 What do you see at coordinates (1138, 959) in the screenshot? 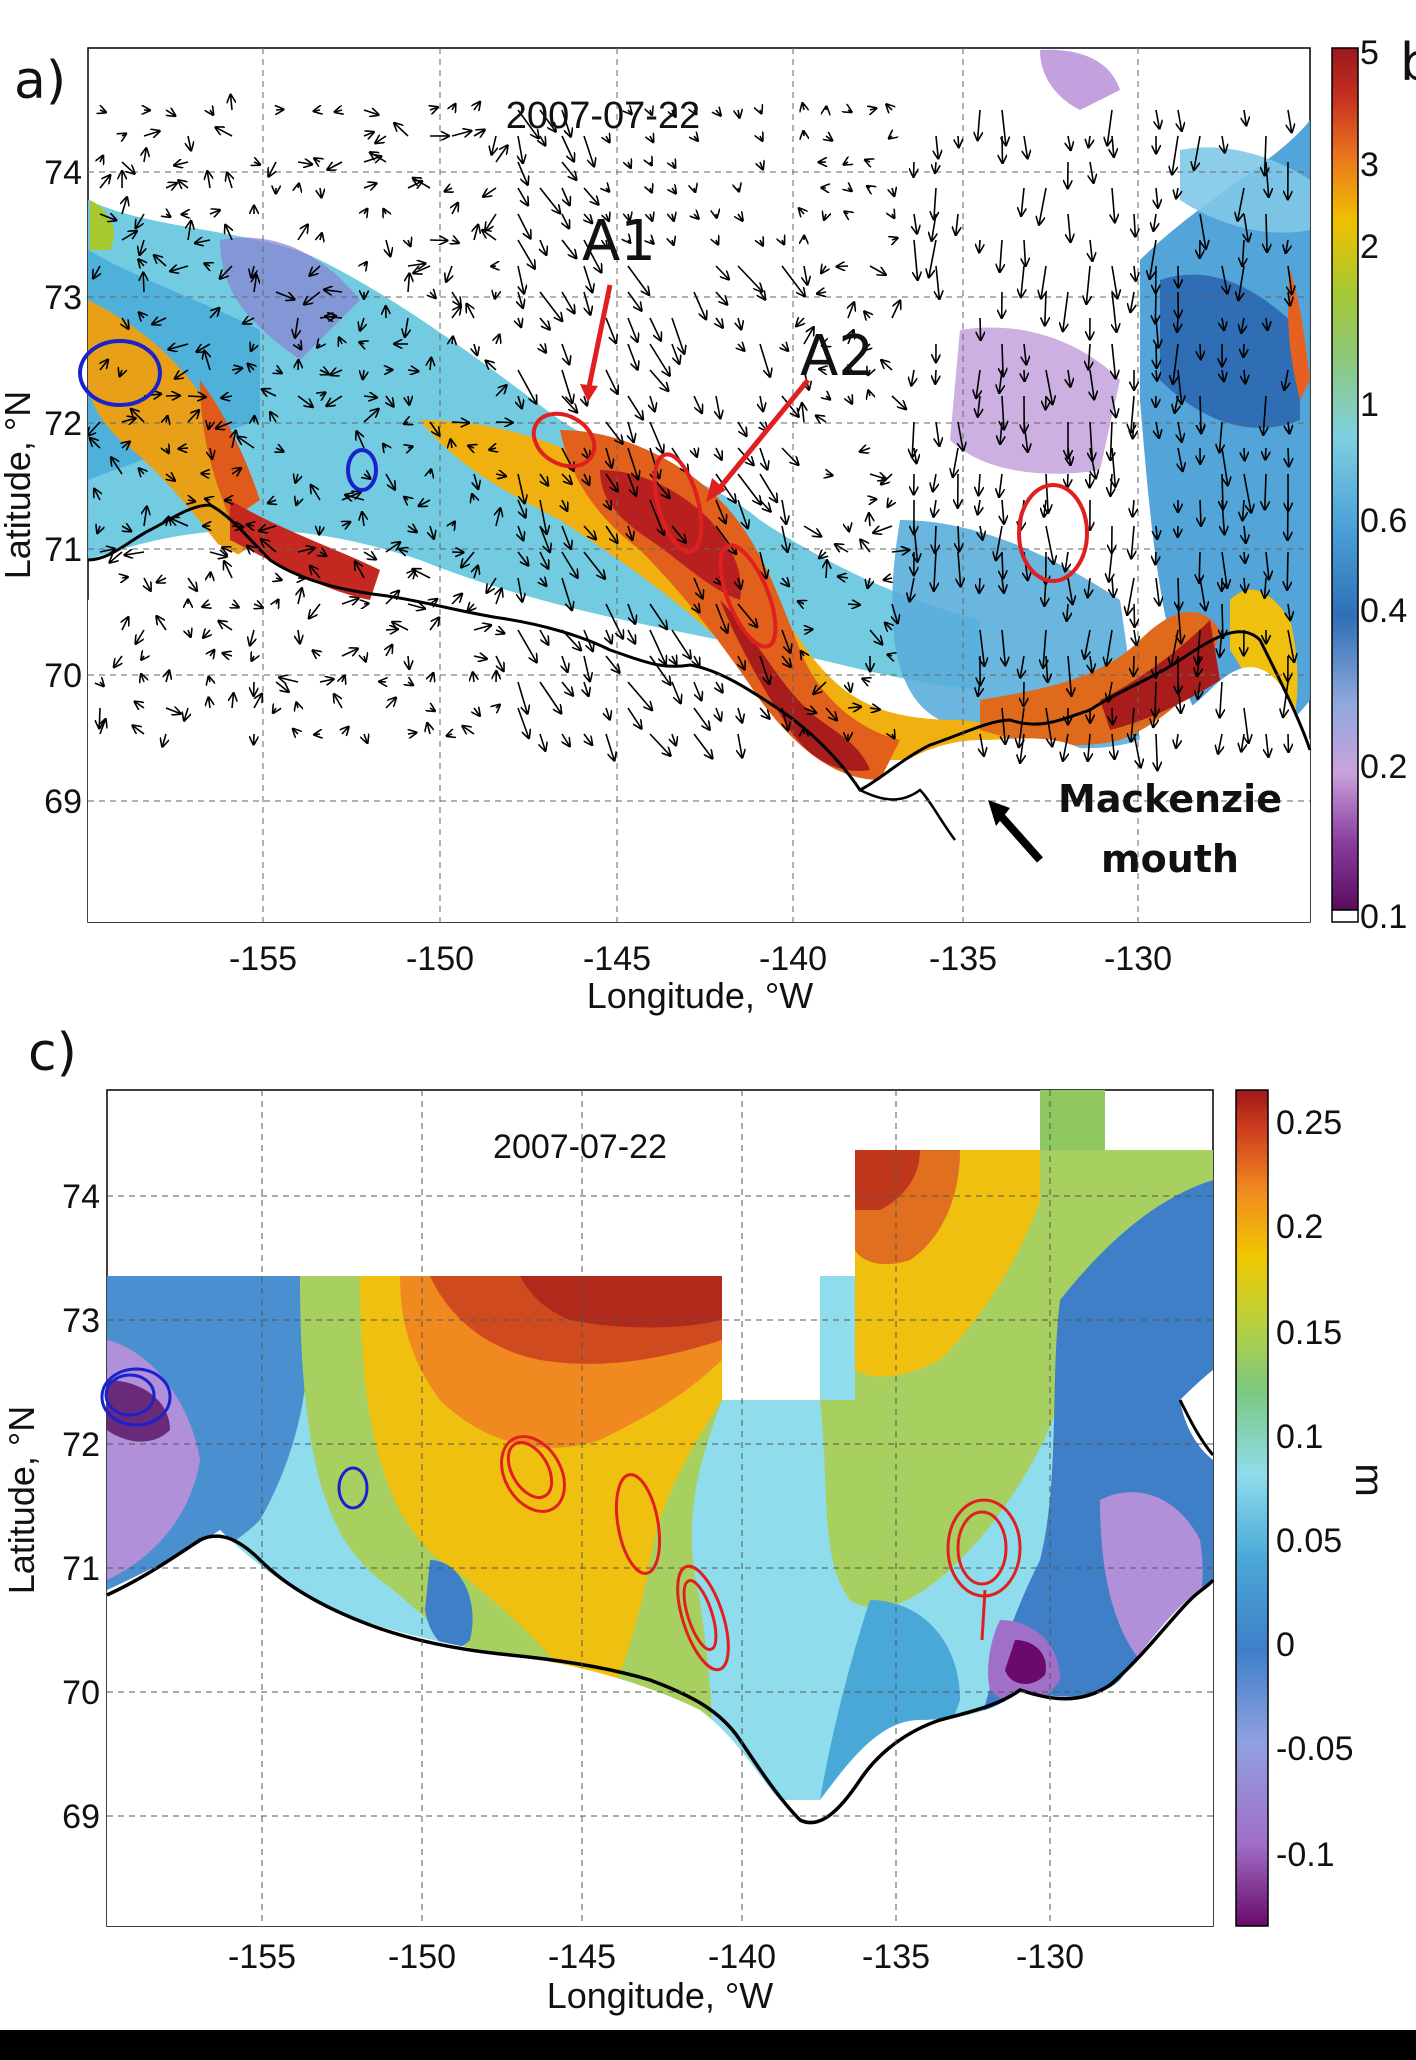
I see `svg-text: -130` at bounding box center [1138, 959].